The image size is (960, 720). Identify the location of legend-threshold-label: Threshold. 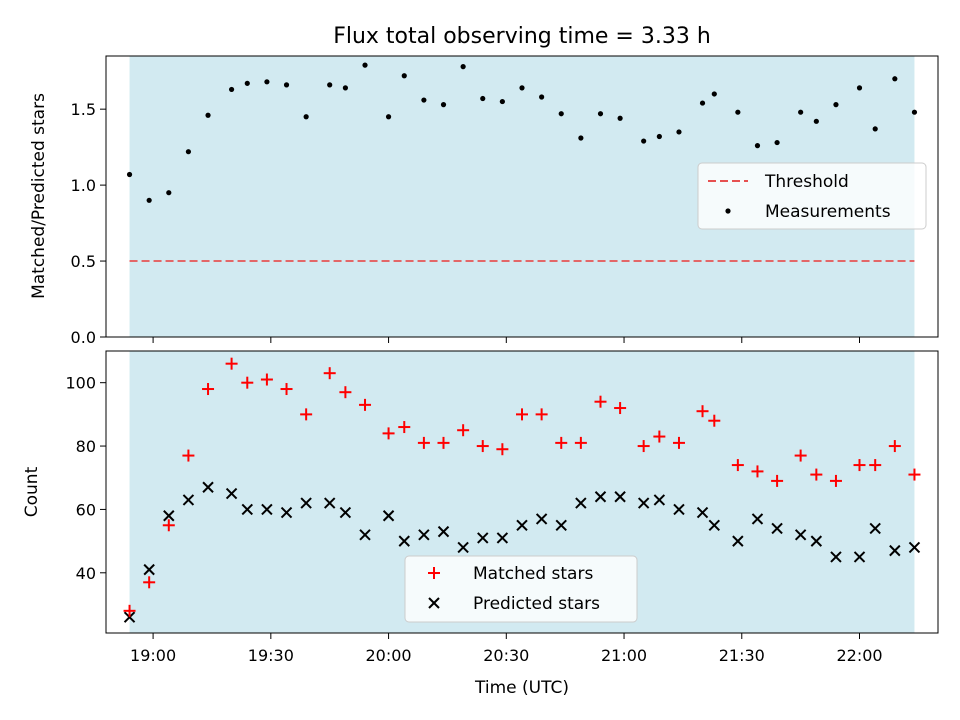
(806, 182).